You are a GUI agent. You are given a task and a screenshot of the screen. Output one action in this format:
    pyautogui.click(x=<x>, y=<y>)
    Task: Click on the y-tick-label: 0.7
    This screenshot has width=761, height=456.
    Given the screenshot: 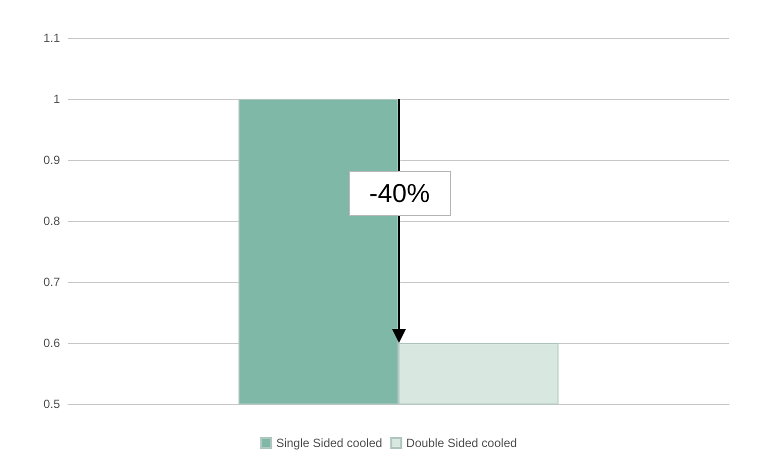 What is the action you would take?
    pyautogui.click(x=51, y=282)
    